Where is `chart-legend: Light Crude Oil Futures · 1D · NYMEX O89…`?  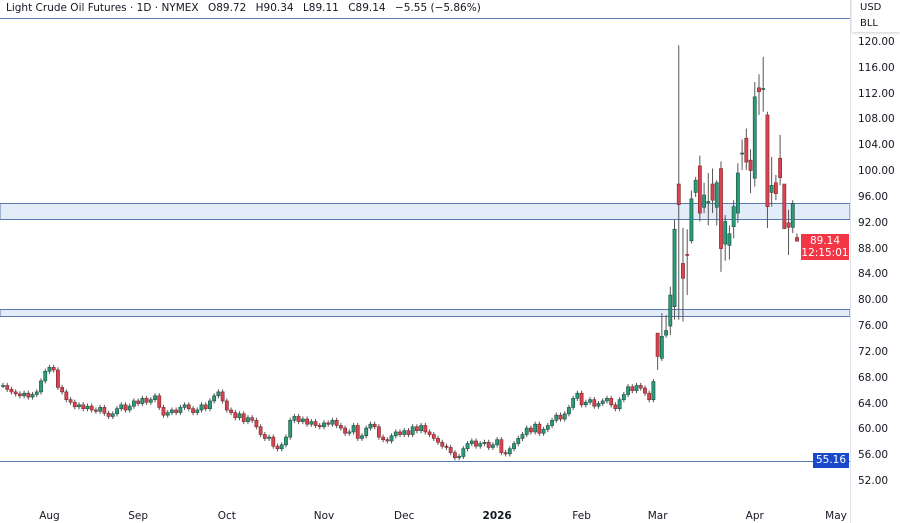 chart-legend: Light Crude Oil Futures · 1D · NYMEX O89… is located at coordinates (246, 8).